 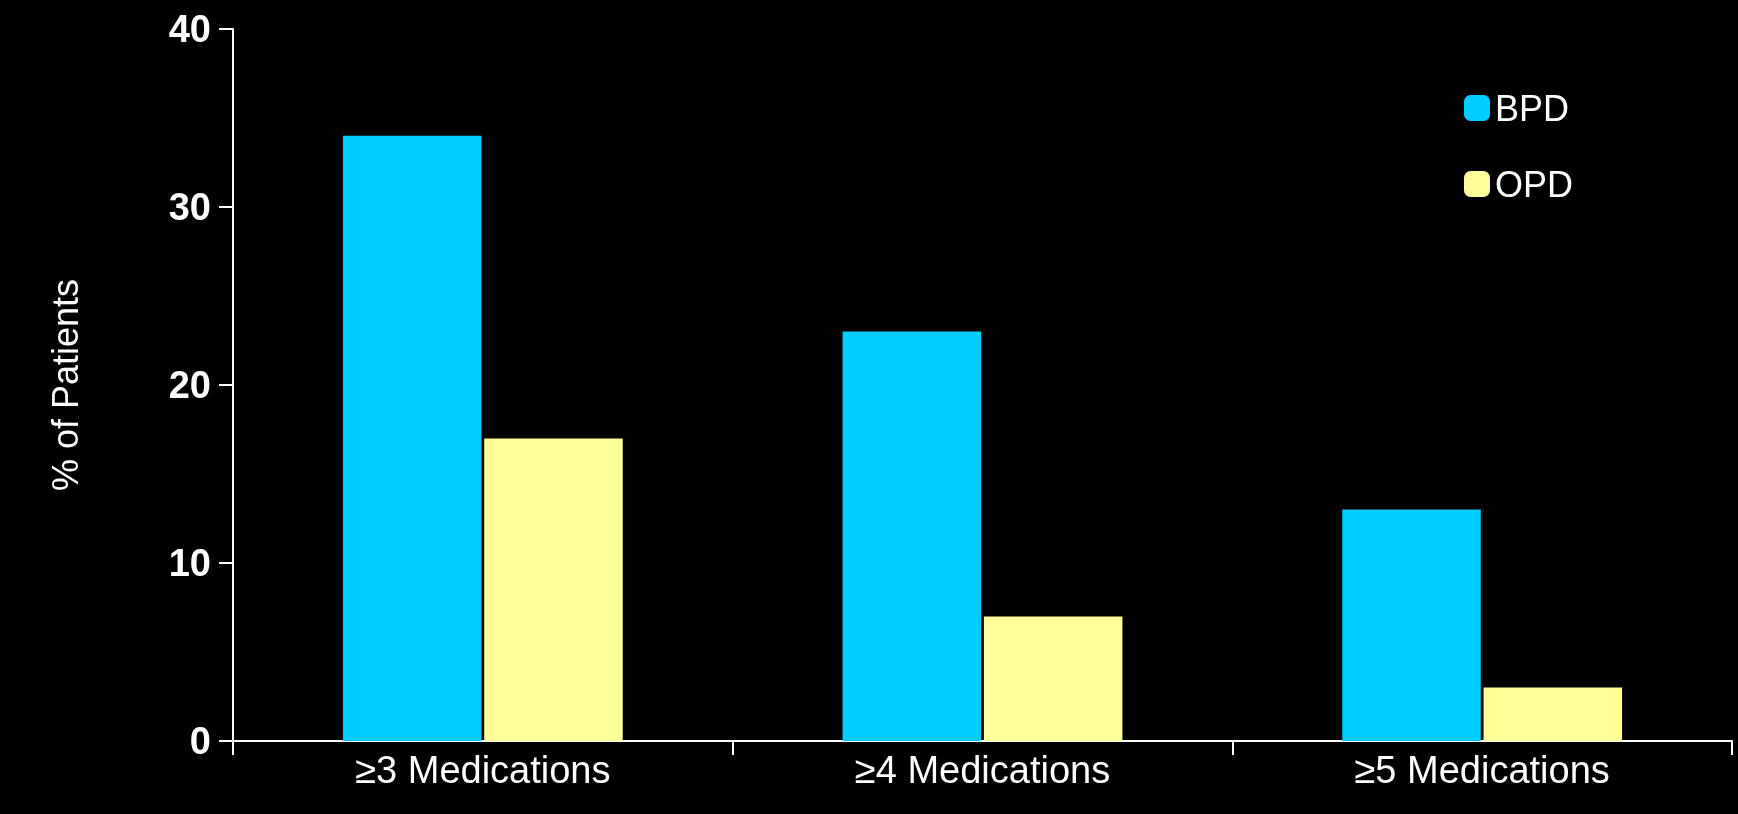 I want to click on legend-label: OPD, so click(x=1533, y=184).